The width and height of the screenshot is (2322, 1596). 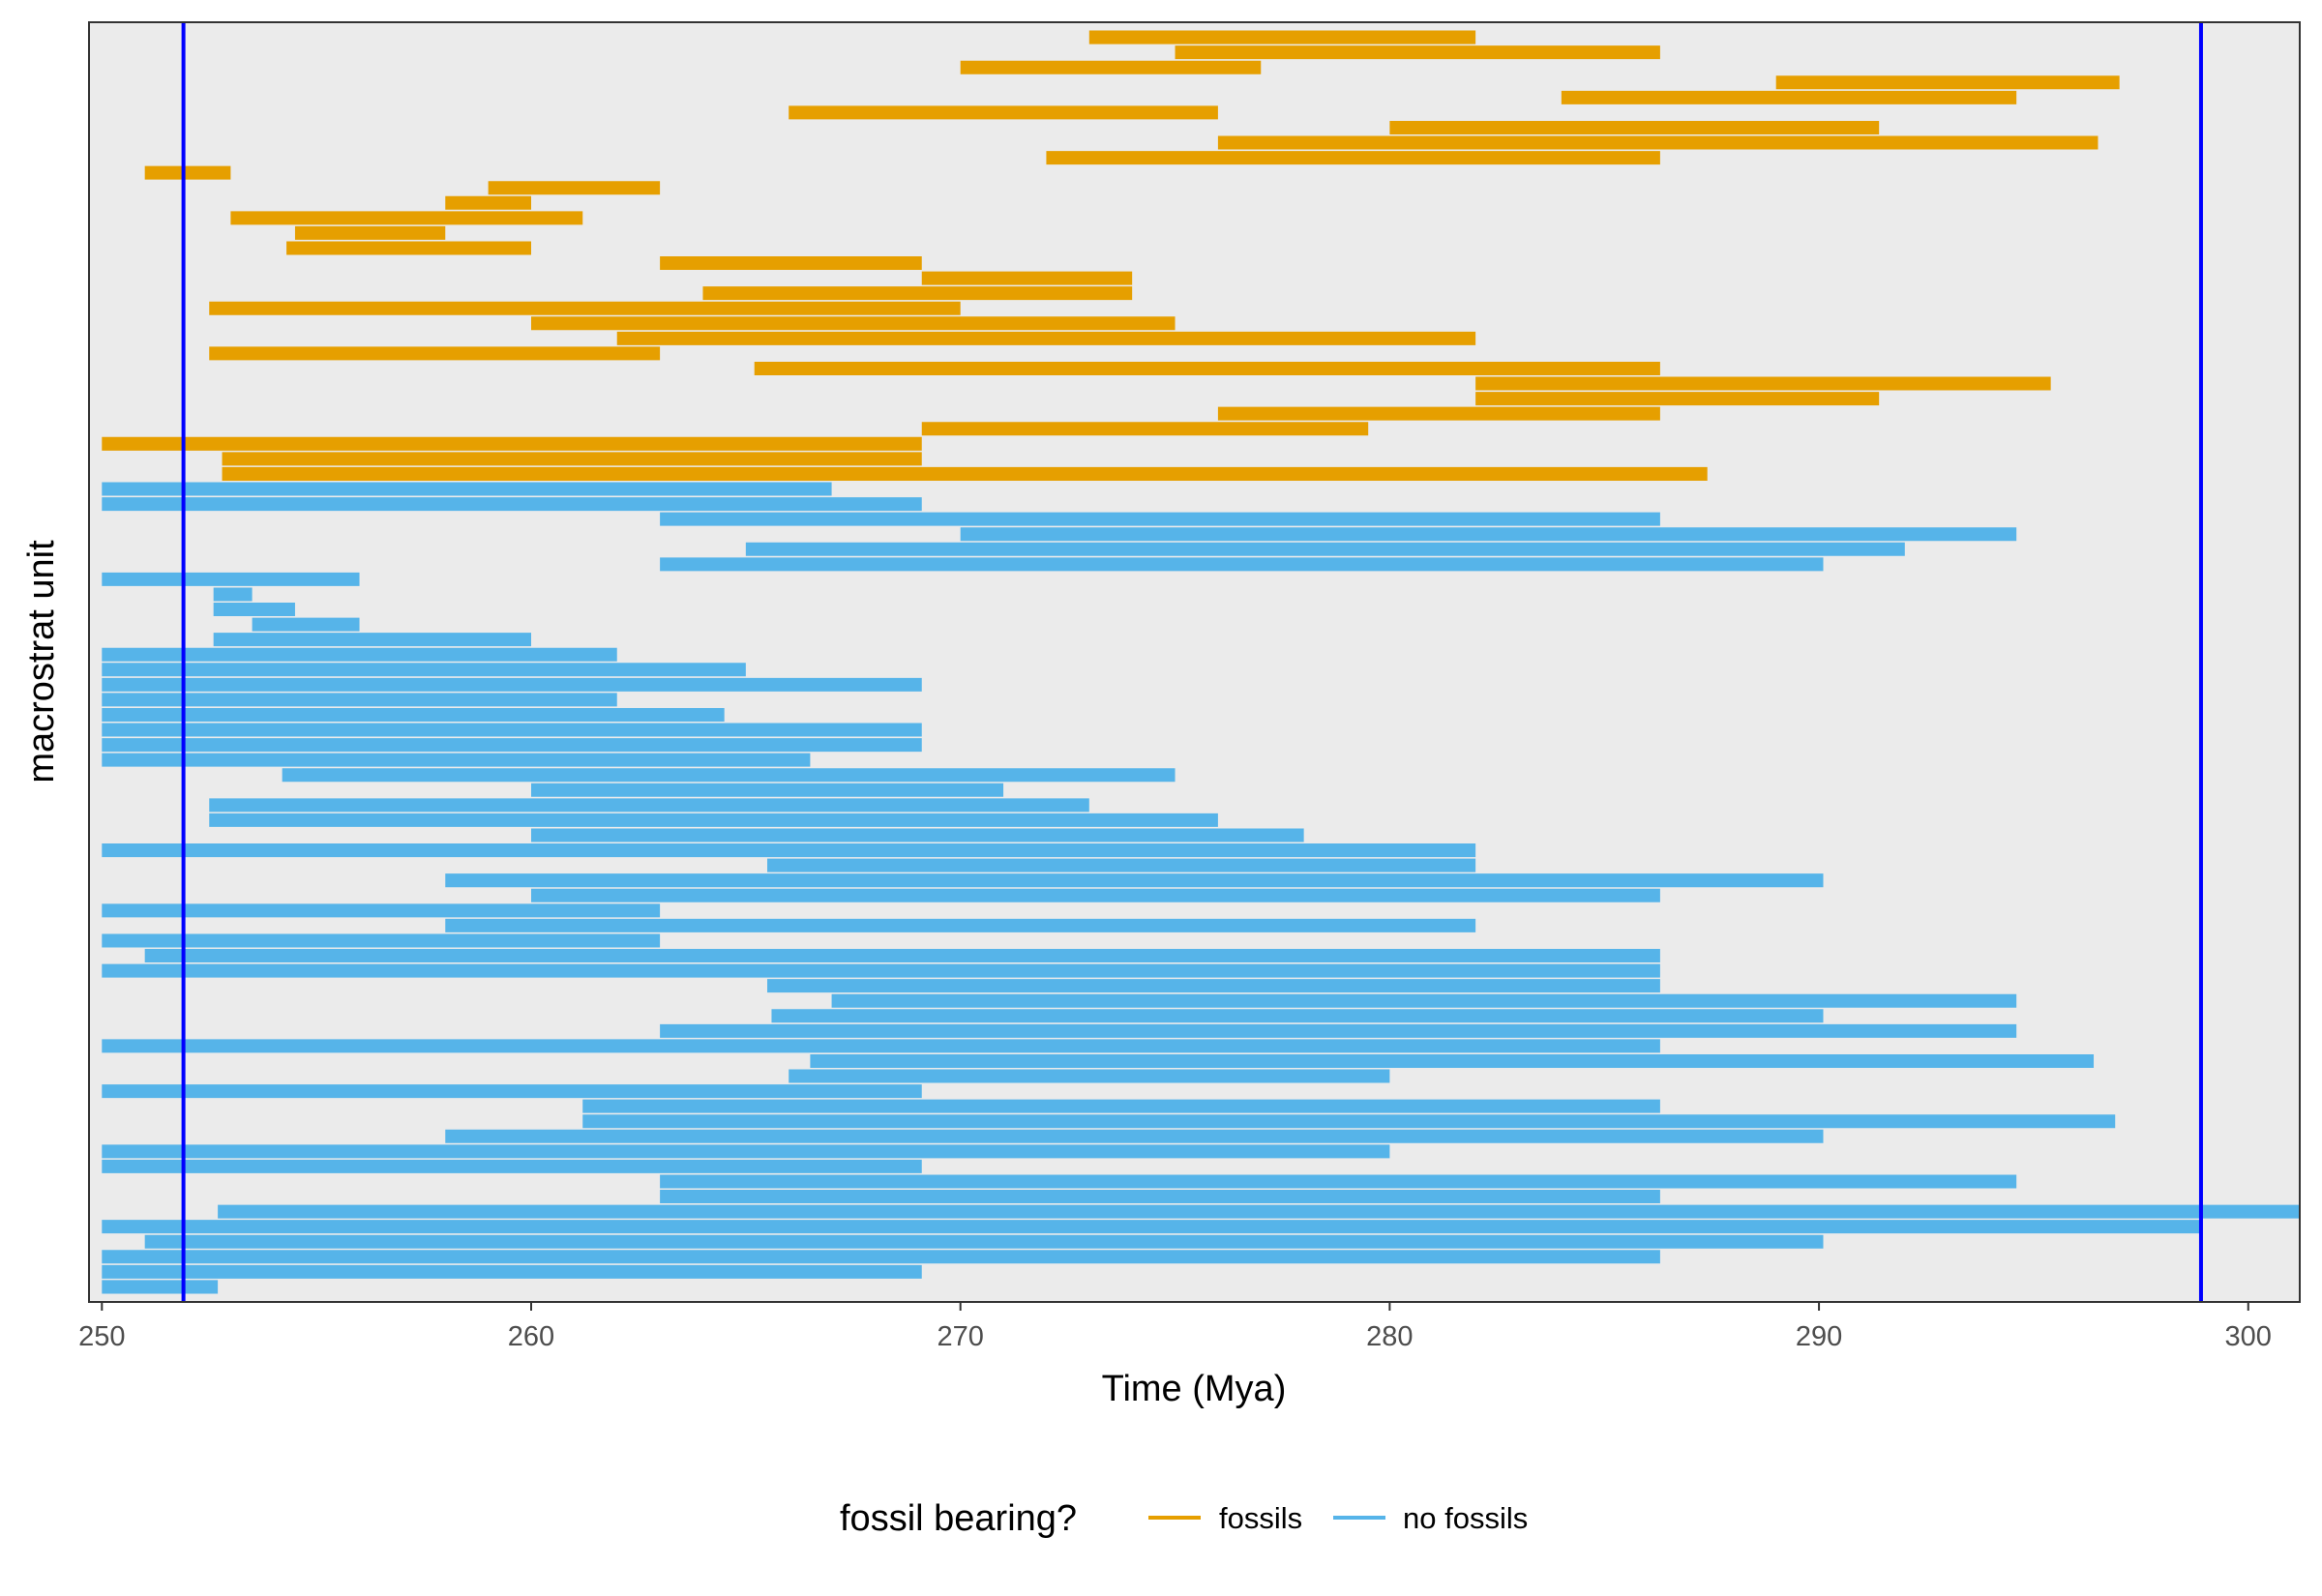 What do you see at coordinates (958, 1518) in the screenshot?
I see `legend-title: fossil bearing?` at bounding box center [958, 1518].